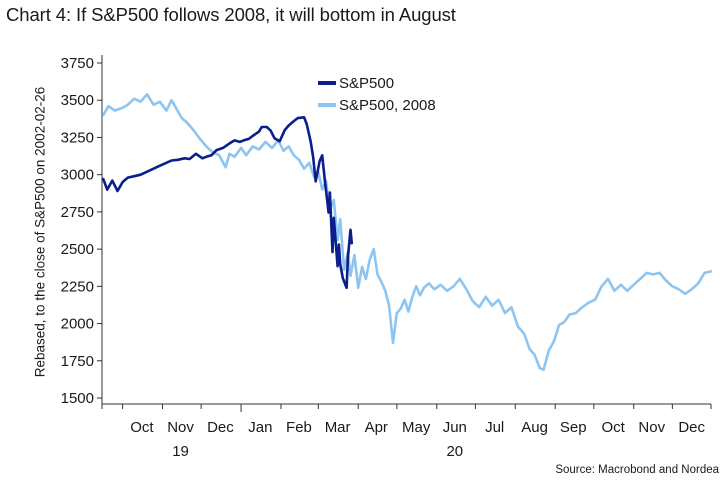 The height and width of the screenshot is (490, 727). Describe the element at coordinates (77, 63) in the screenshot. I see `y-tick-label: 3750` at that location.